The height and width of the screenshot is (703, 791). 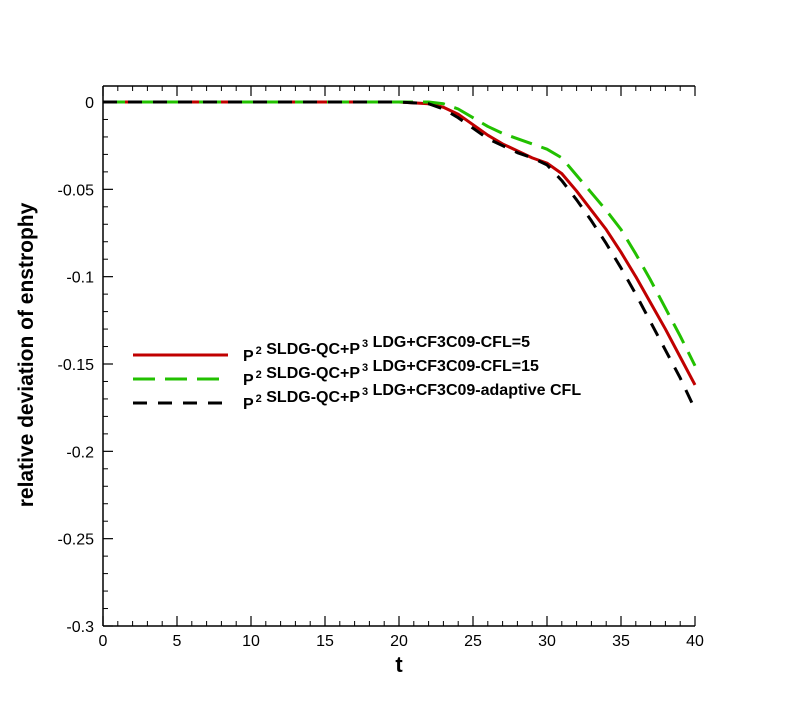 I want to click on x-tick-label: 25, so click(x=473, y=641).